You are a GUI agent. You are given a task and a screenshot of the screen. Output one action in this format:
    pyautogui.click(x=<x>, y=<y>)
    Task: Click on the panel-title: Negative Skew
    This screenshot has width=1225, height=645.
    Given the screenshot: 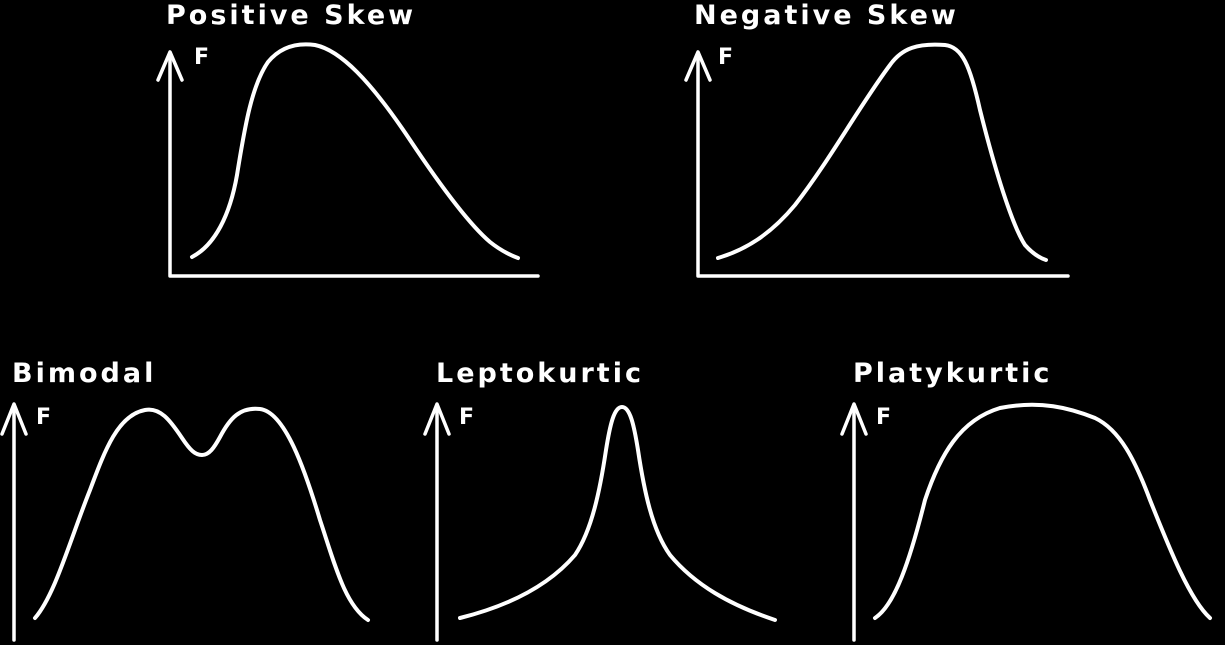 What is the action you would take?
    pyautogui.click(x=826, y=15)
    